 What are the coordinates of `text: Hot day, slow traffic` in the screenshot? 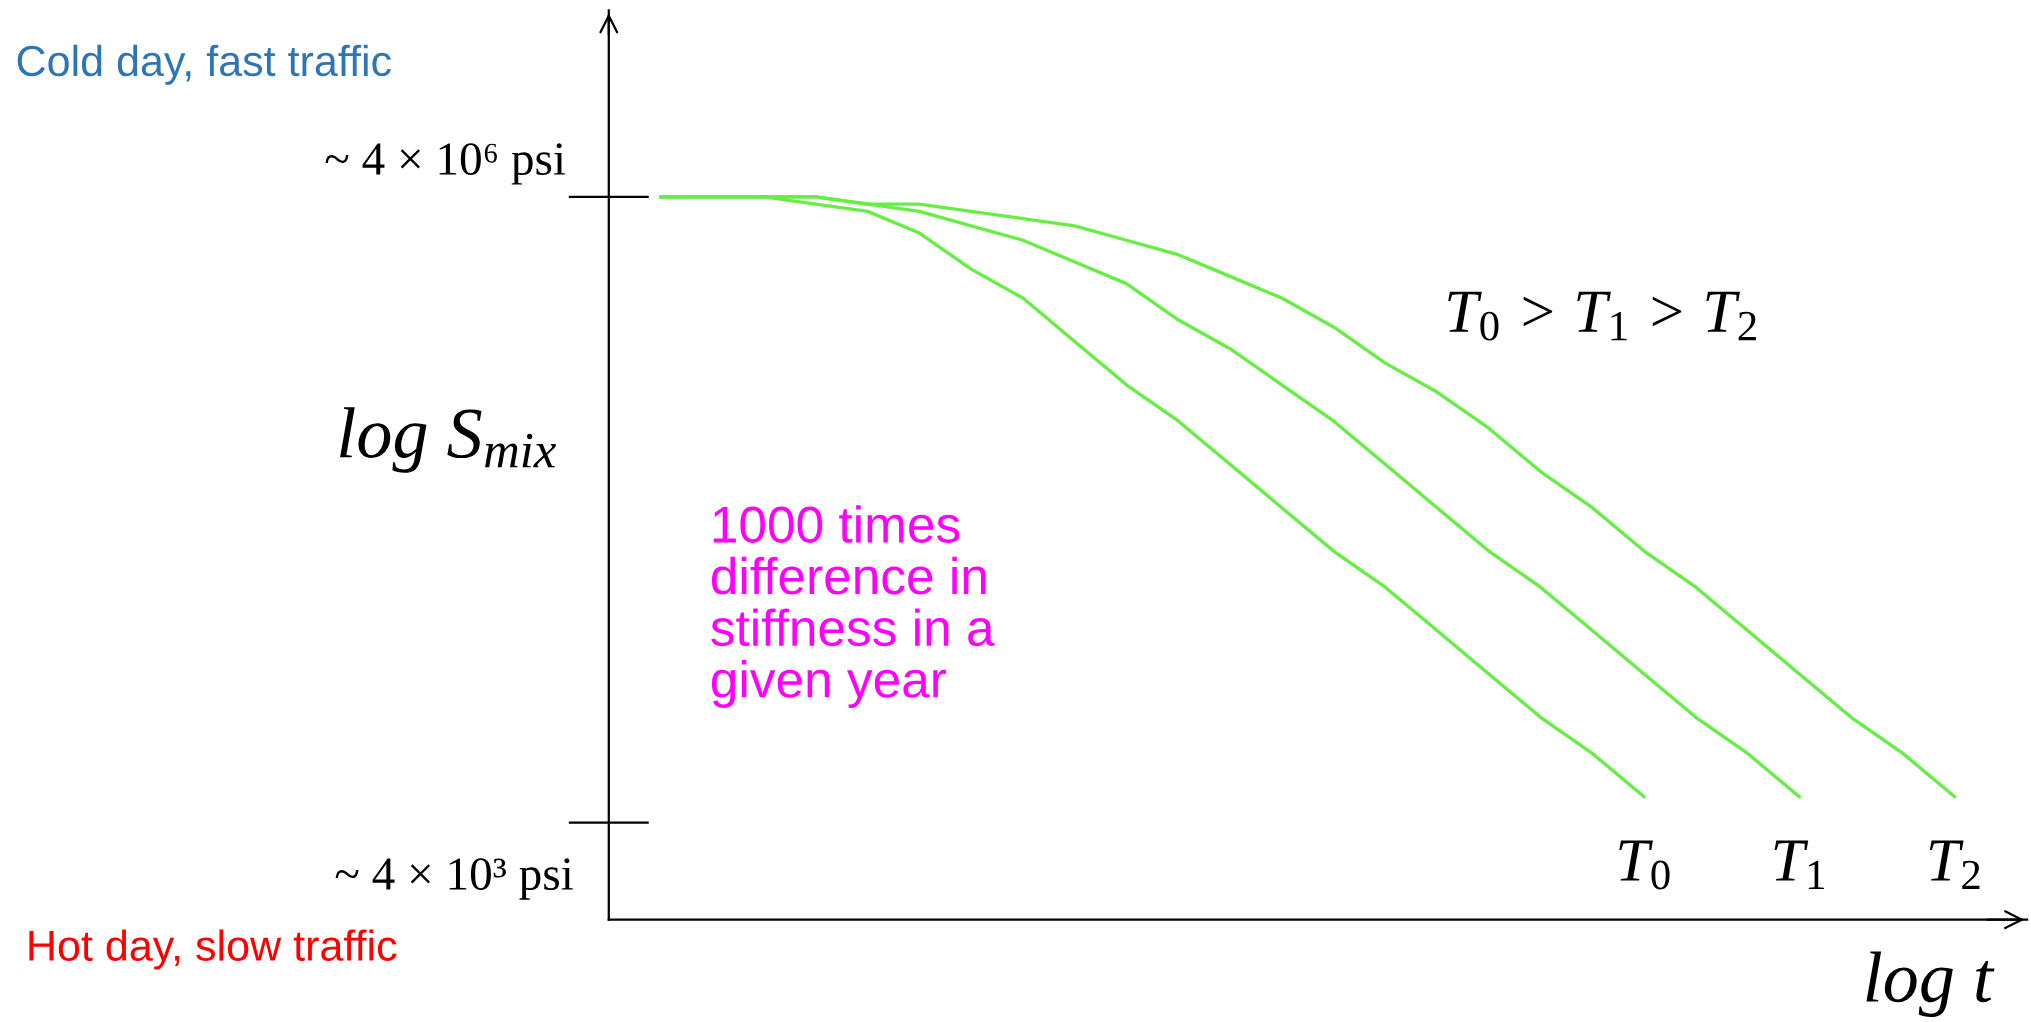 It's located at (213, 949).